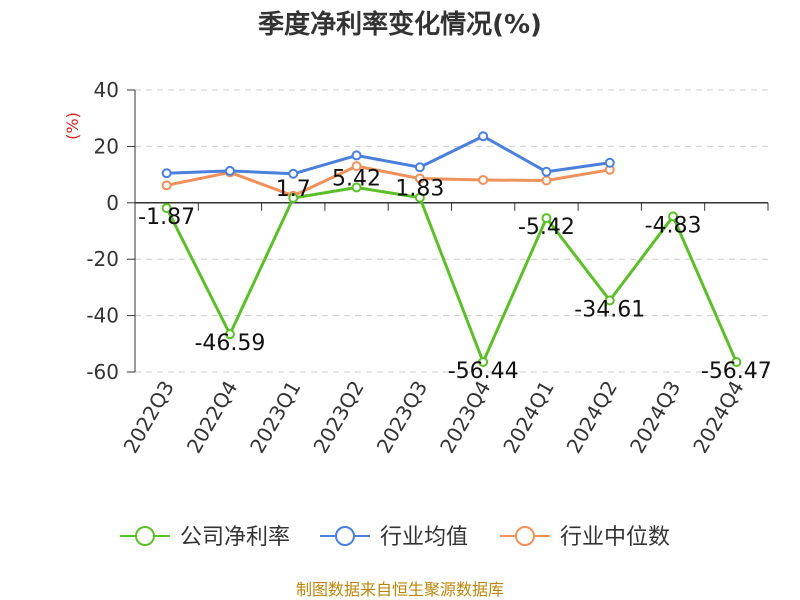 Image resolution: width=800 pixels, height=600 pixels. I want to click on y-tick-label: 0, so click(112, 203).